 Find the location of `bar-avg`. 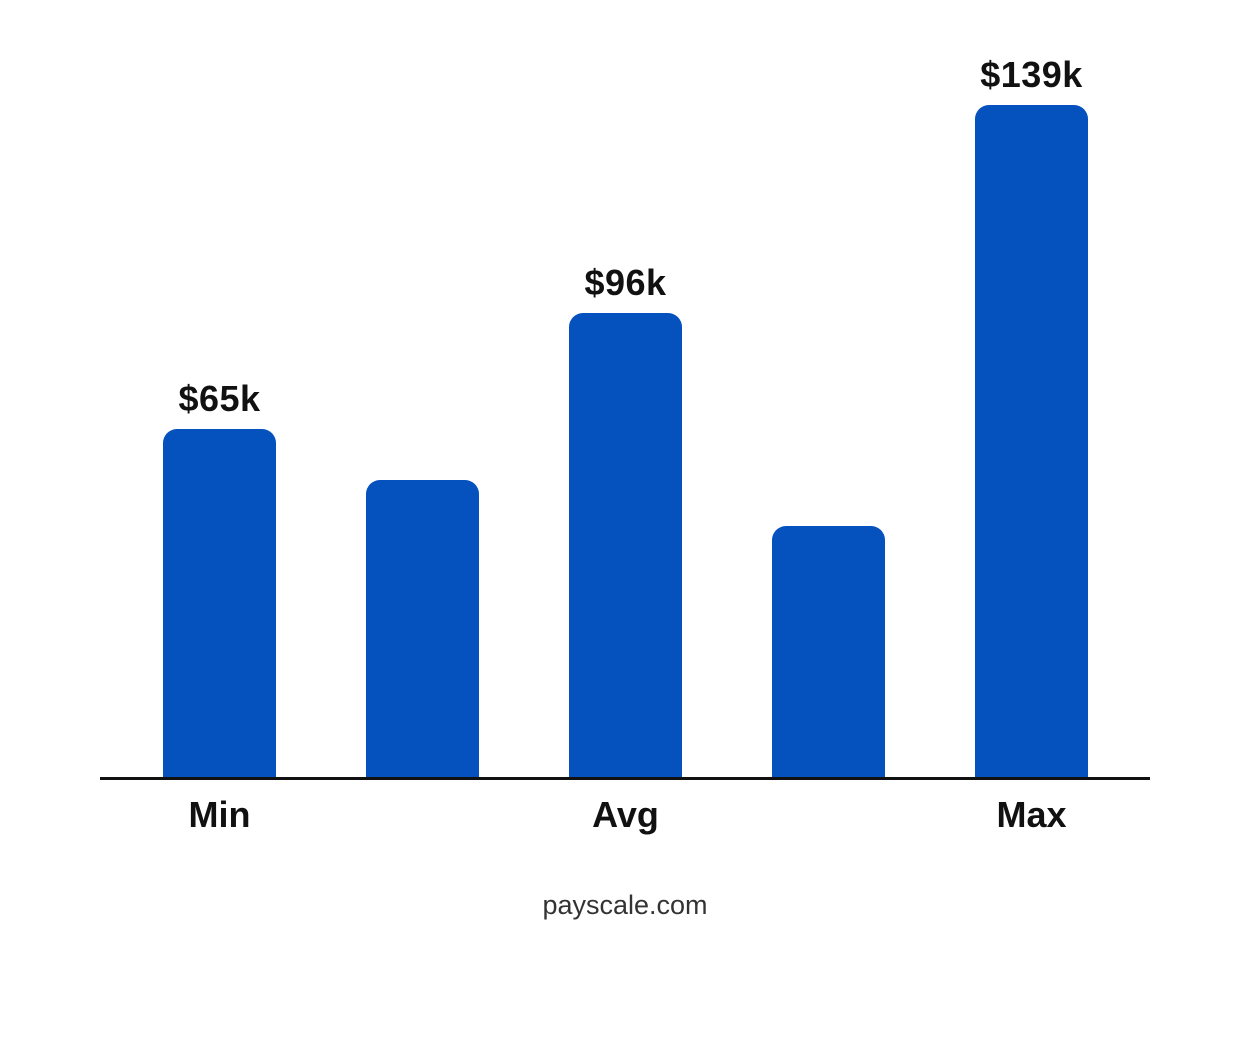

bar-avg is located at coordinates (625, 545).